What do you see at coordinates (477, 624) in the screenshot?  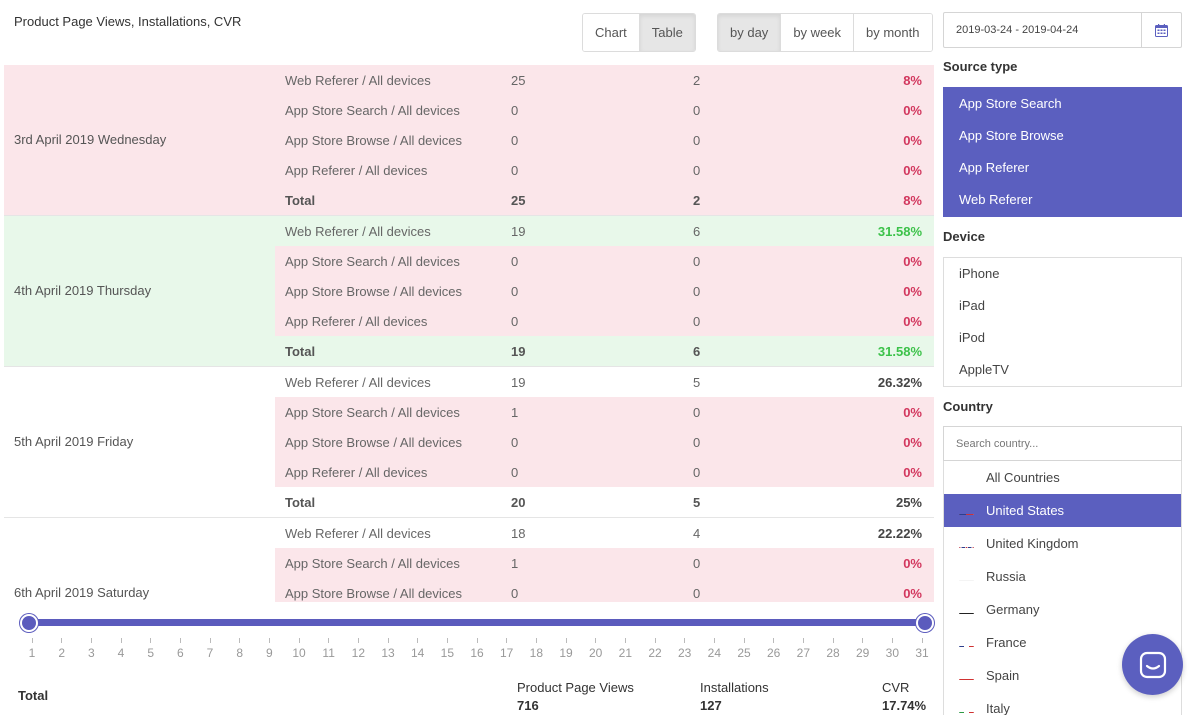 I see `day-range-slider` at bounding box center [477, 624].